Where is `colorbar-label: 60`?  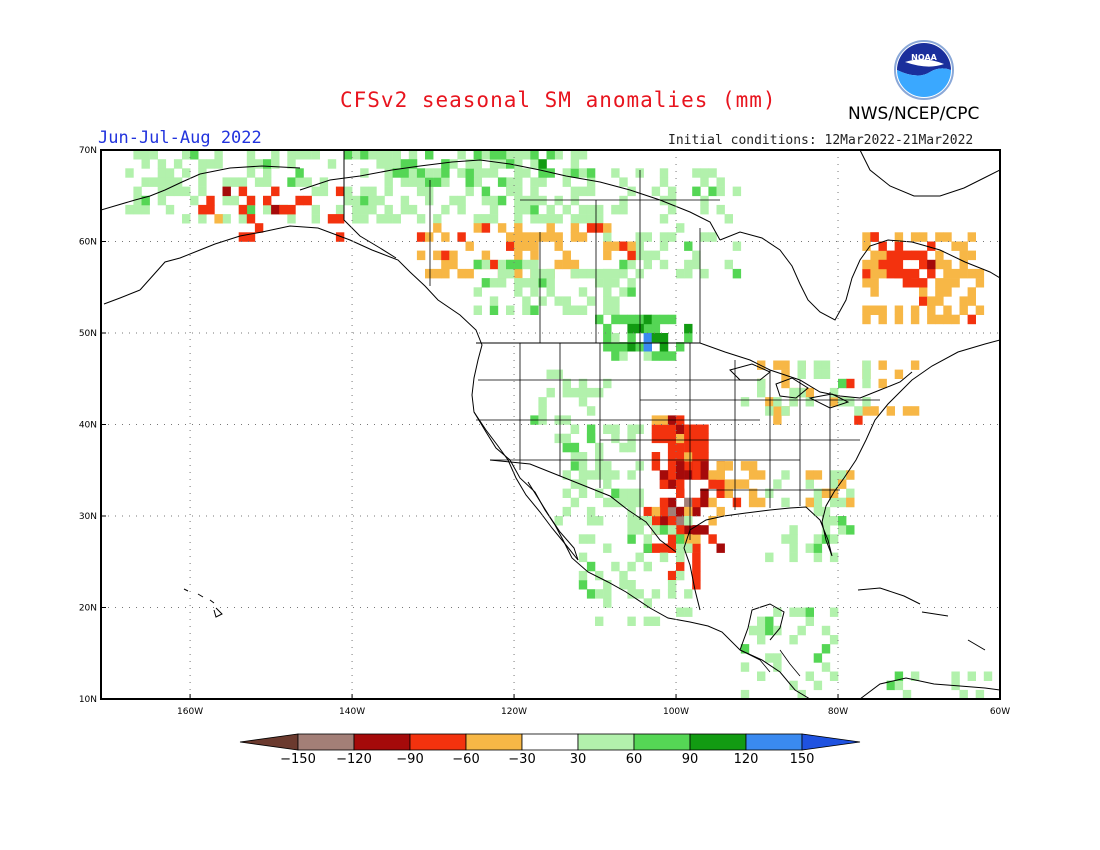 colorbar-label: 60 is located at coordinates (634, 759).